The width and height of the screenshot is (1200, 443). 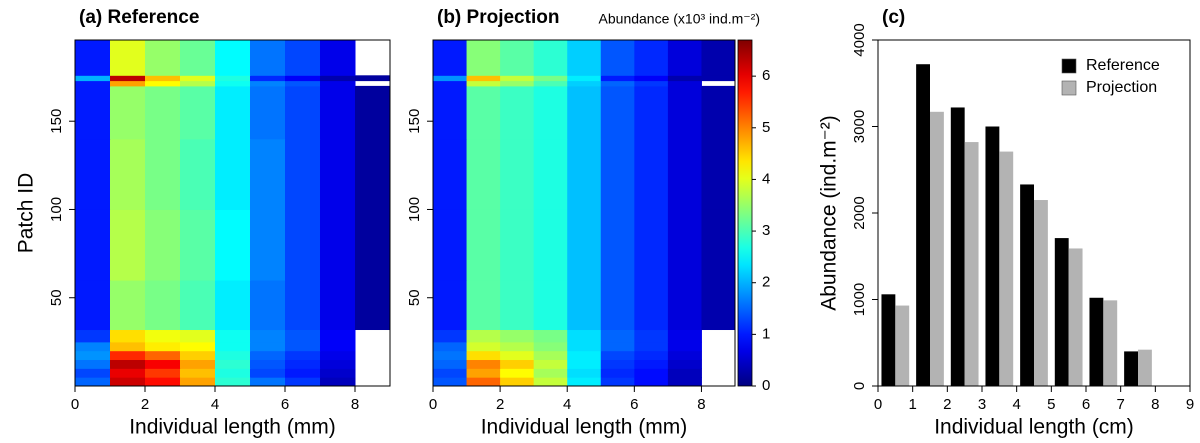 What do you see at coordinates (1069, 66) in the screenshot?
I see `legend-swatch` at bounding box center [1069, 66].